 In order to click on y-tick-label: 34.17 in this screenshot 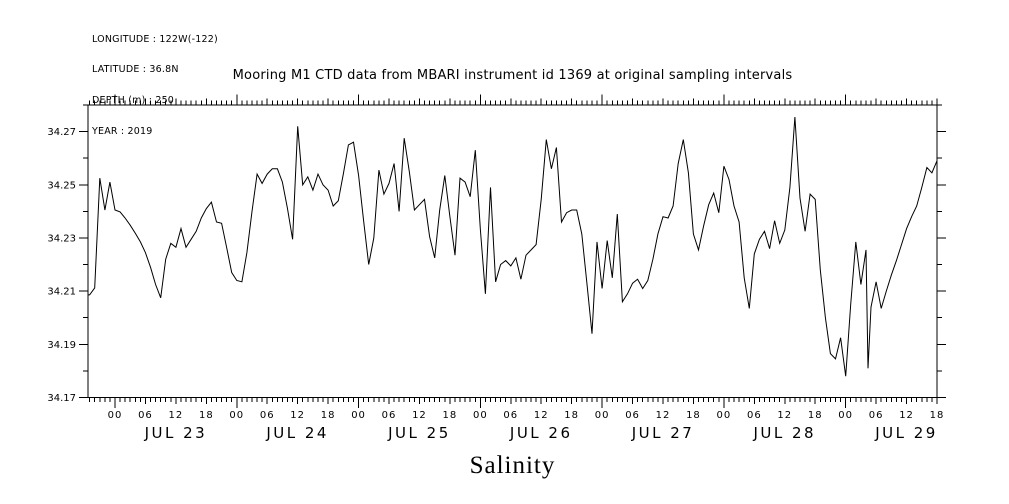, I will do `click(61, 398)`.